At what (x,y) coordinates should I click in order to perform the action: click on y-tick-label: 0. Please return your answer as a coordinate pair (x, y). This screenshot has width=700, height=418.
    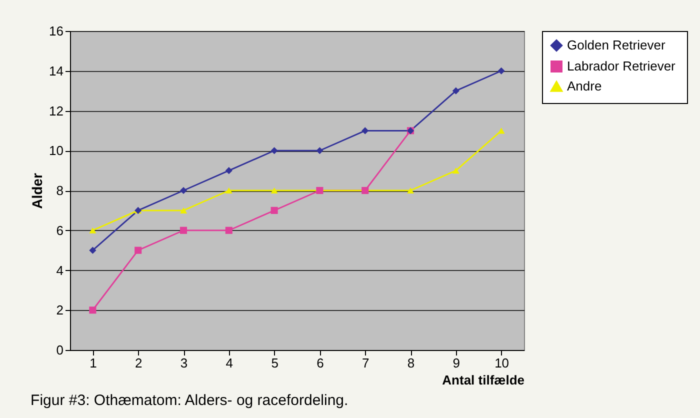
    Looking at the image, I should click on (60, 350).